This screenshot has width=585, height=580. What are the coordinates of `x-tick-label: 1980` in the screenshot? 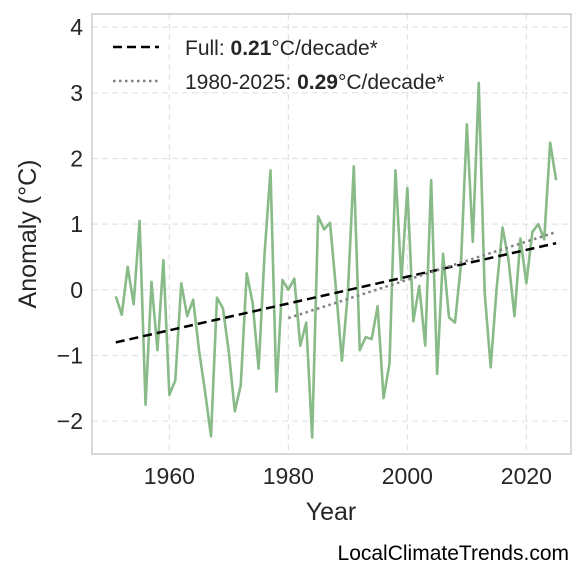 It's located at (288, 476).